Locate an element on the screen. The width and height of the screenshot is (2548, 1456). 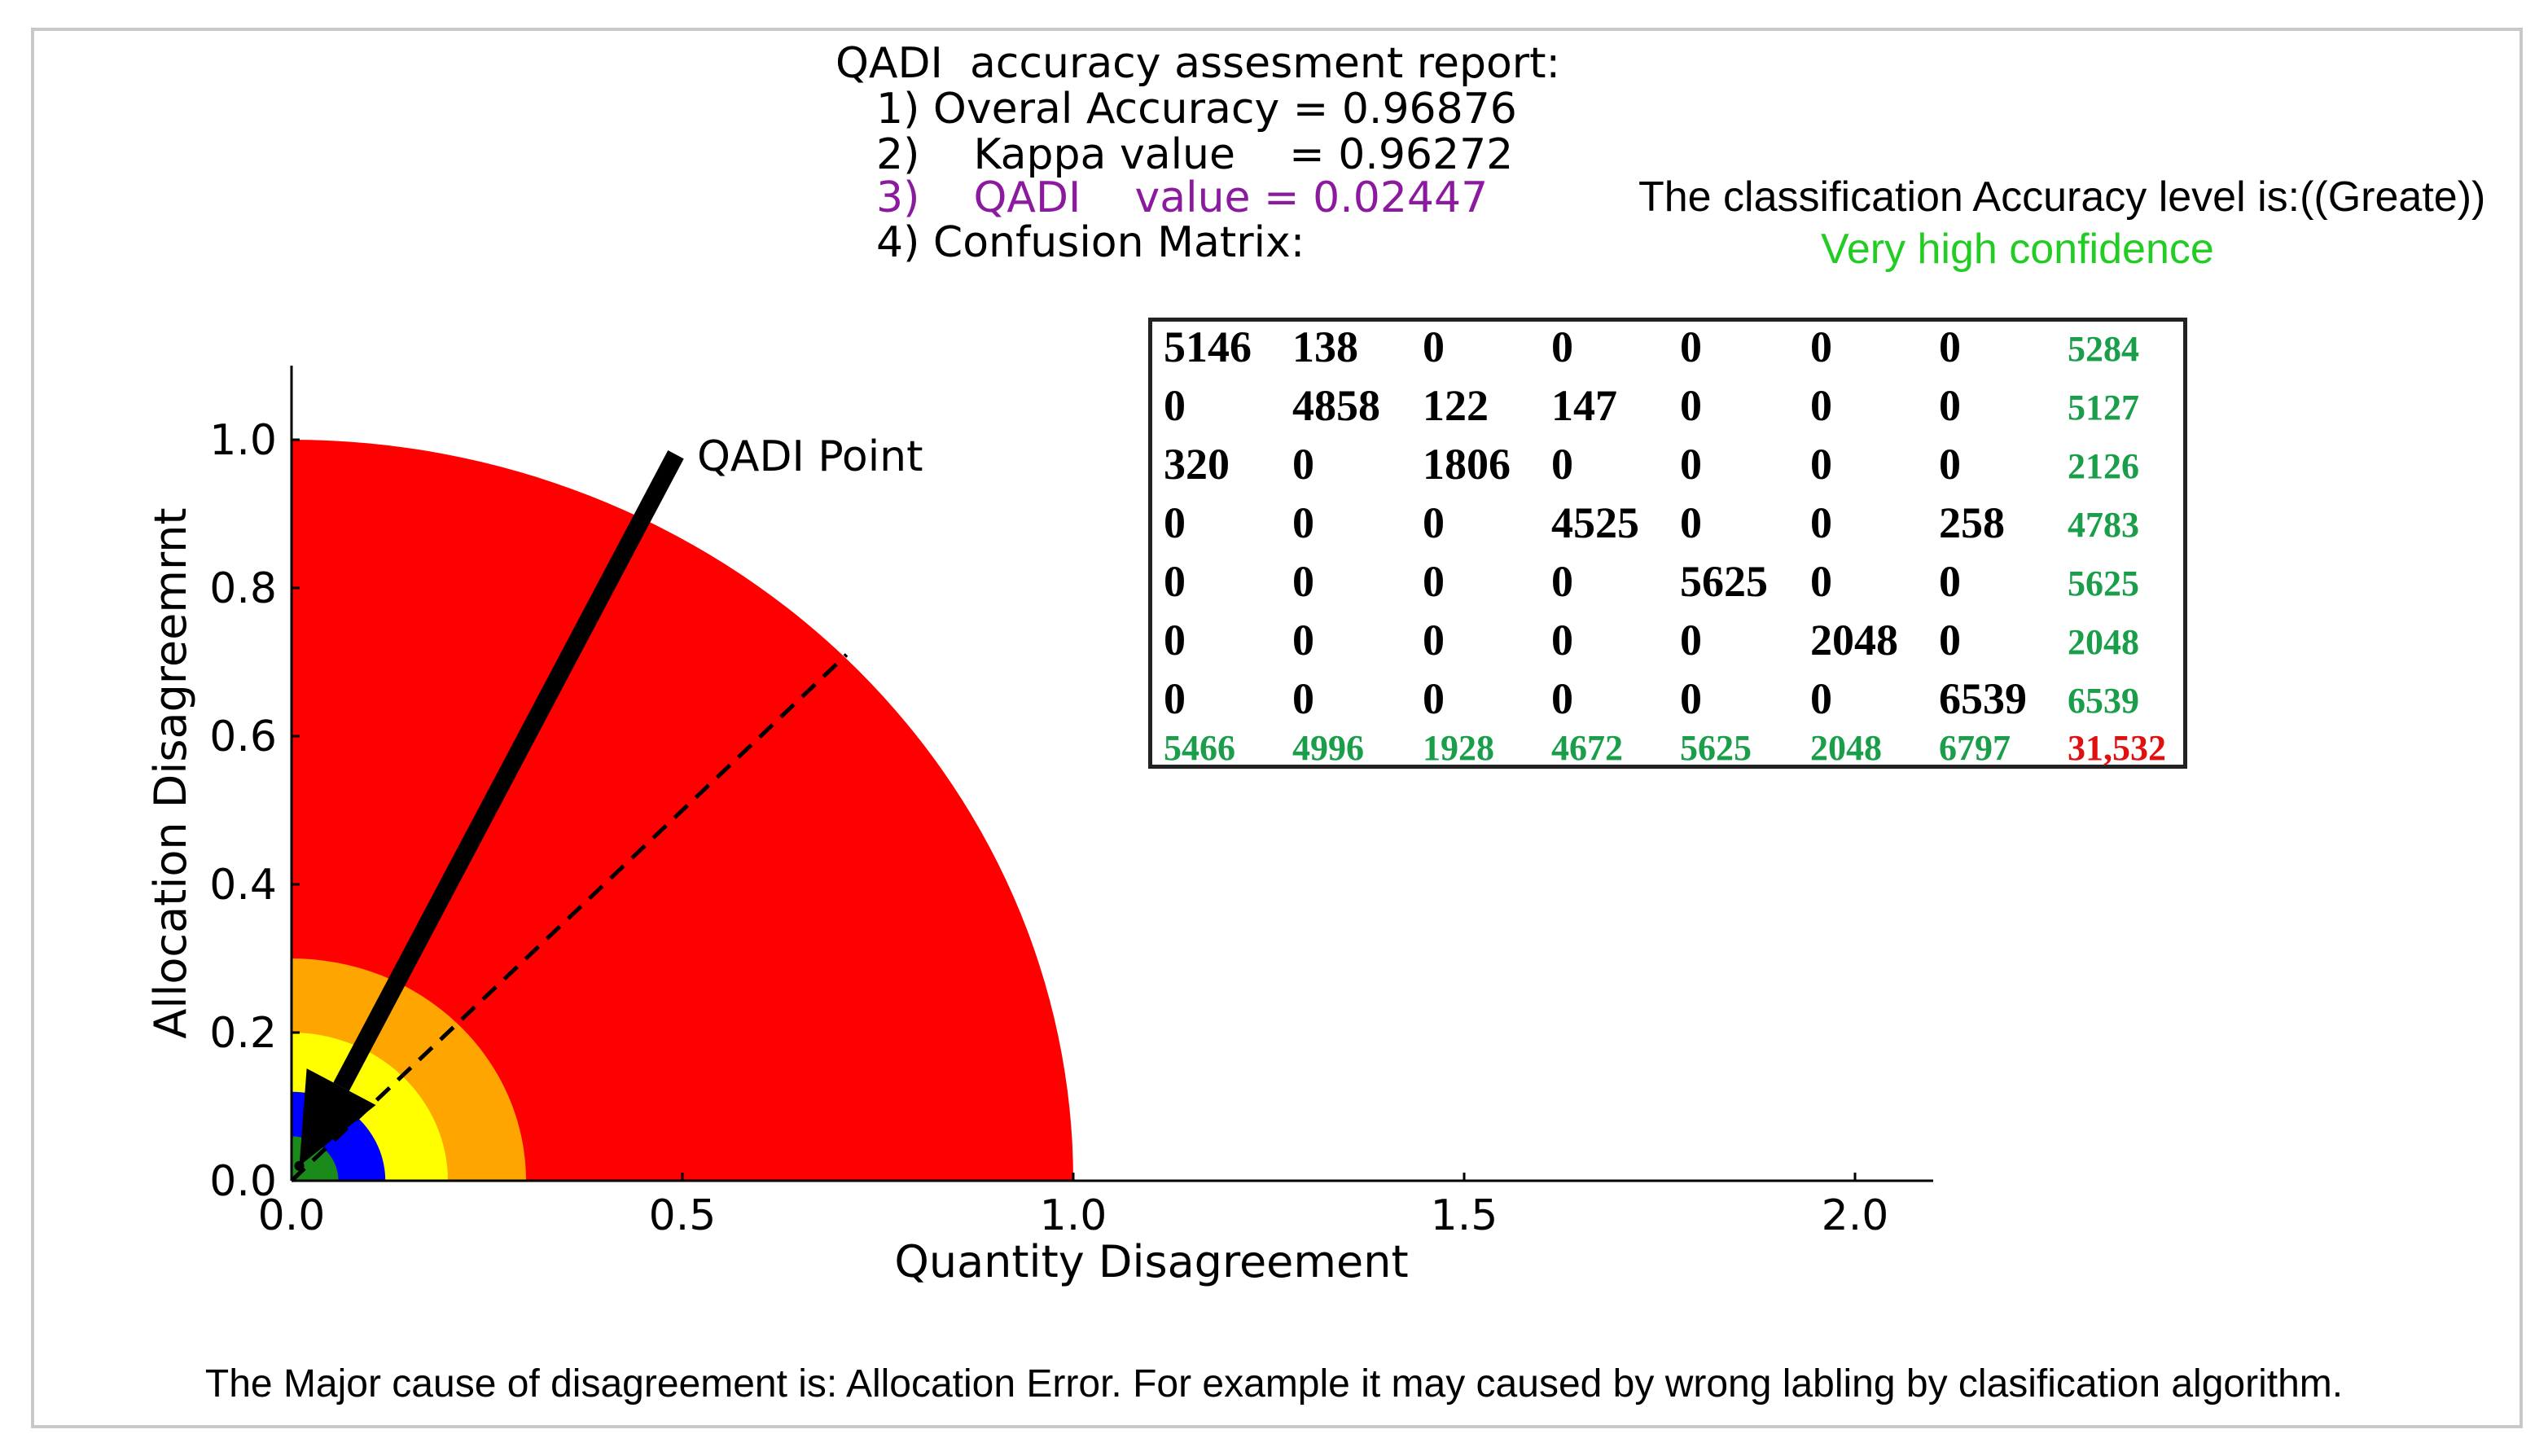
y-tick-label: 0.6 is located at coordinates (243, 737).